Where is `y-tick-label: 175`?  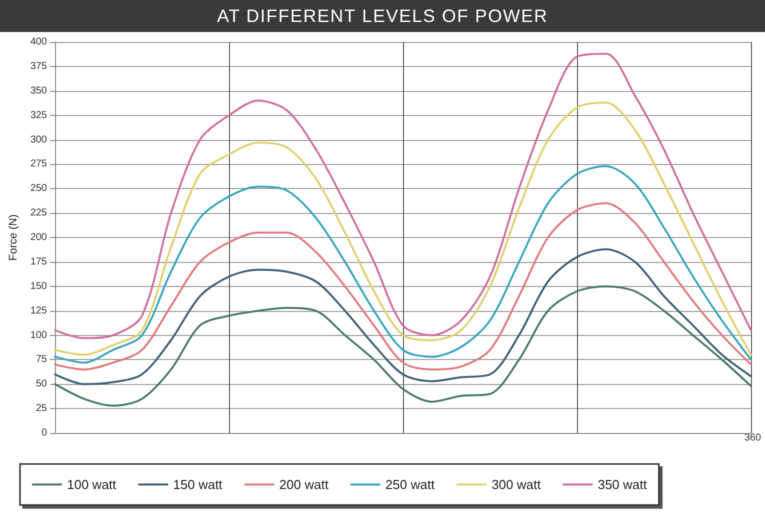 y-tick-label: 175 is located at coordinates (39, 262).